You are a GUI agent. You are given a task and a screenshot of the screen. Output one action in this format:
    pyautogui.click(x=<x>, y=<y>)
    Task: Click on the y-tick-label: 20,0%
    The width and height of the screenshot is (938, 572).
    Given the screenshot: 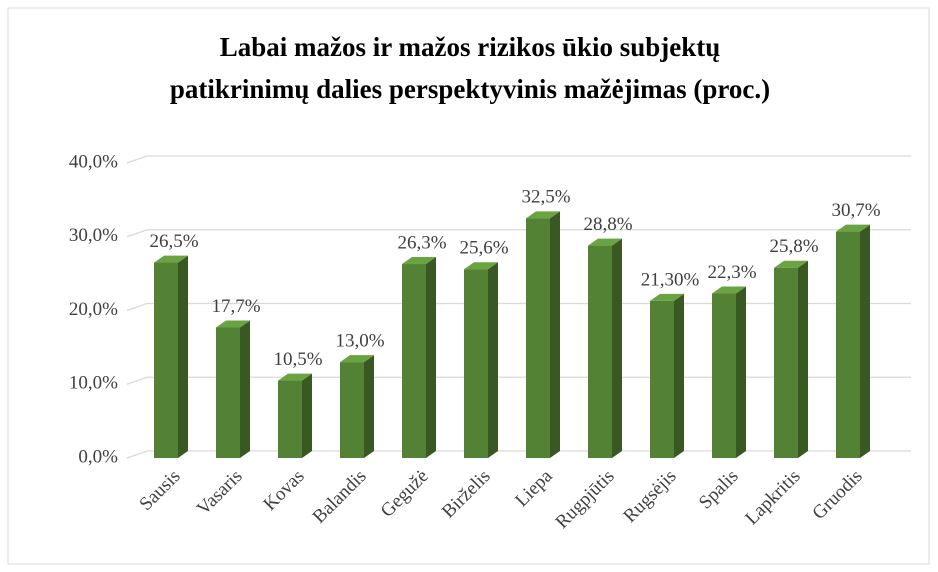 What is the action you would take?
    pyautogui.click(x=93, y=309)
    